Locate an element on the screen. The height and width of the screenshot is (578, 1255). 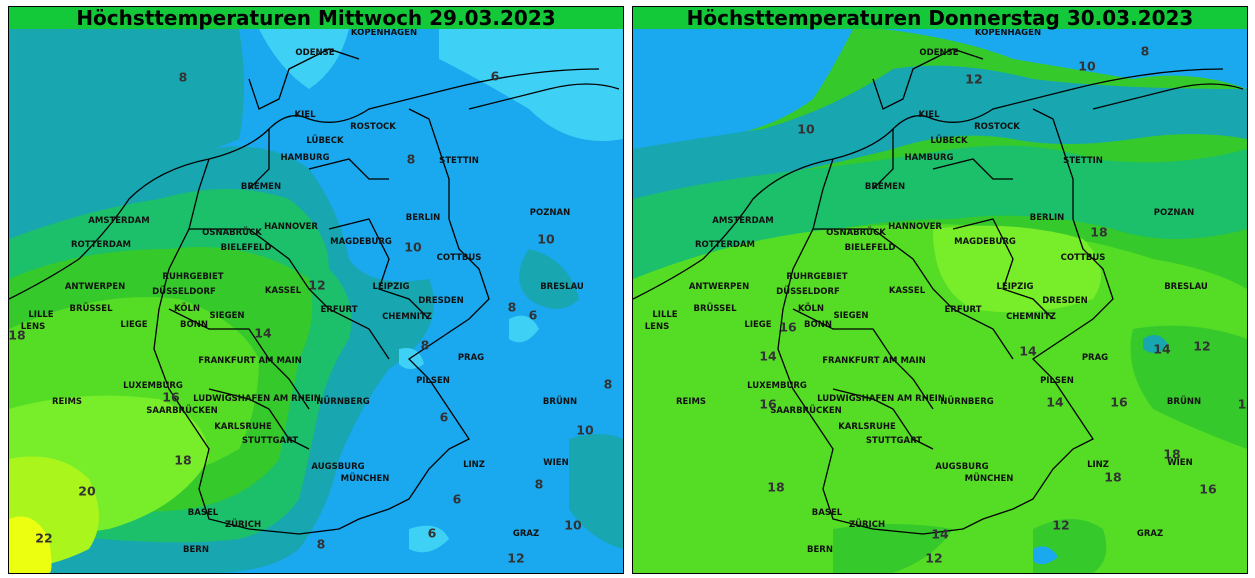
panel-title: Höchsttemperaturen Mittwoch 29.03.2023 is located at coordinates (316, 18).